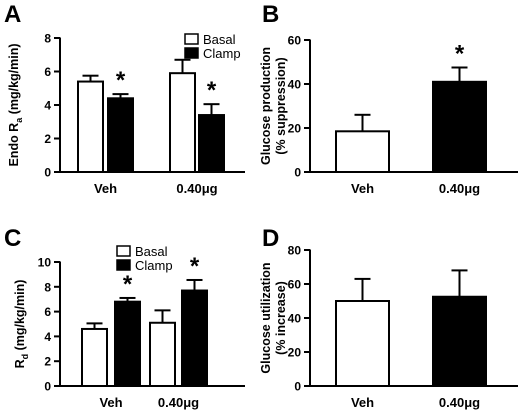 The height and width of the screenshot is (413, 520). I want to click on y-axis-label: Endo Ra (mg/kg/min), so click(15, 104).